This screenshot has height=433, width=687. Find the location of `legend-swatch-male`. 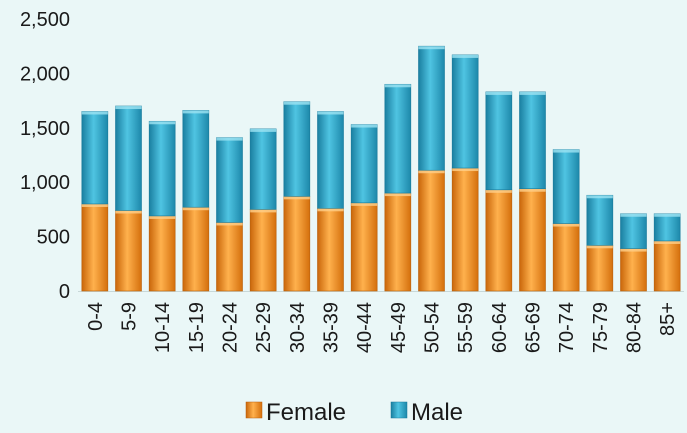

legend-swatch-male is located at coordinates (399, 410).